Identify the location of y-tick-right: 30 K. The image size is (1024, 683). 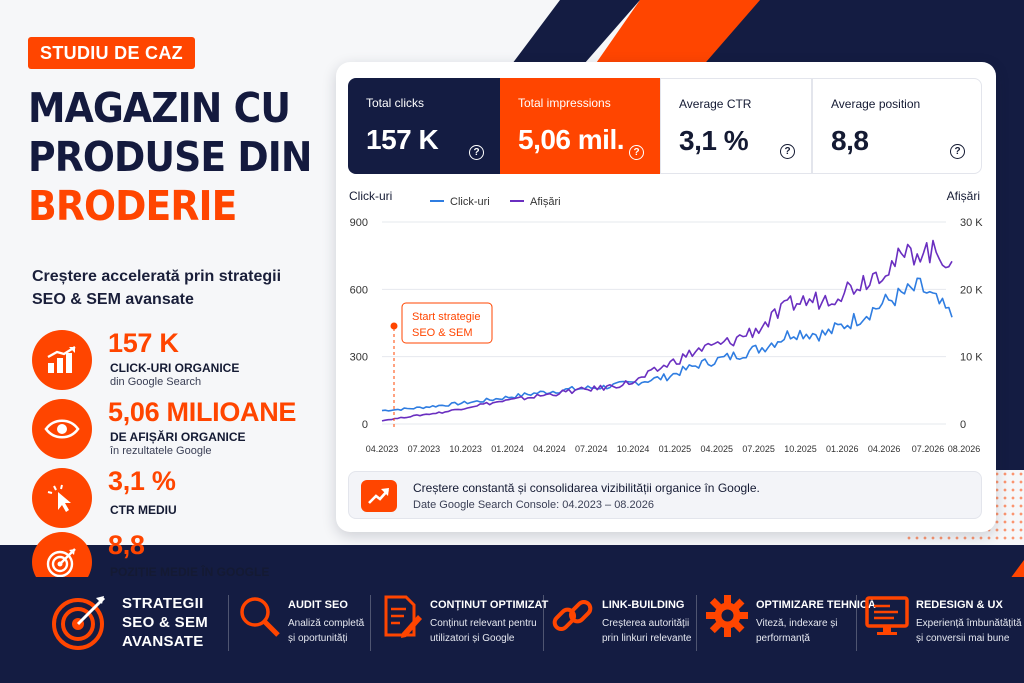
(971, 223).